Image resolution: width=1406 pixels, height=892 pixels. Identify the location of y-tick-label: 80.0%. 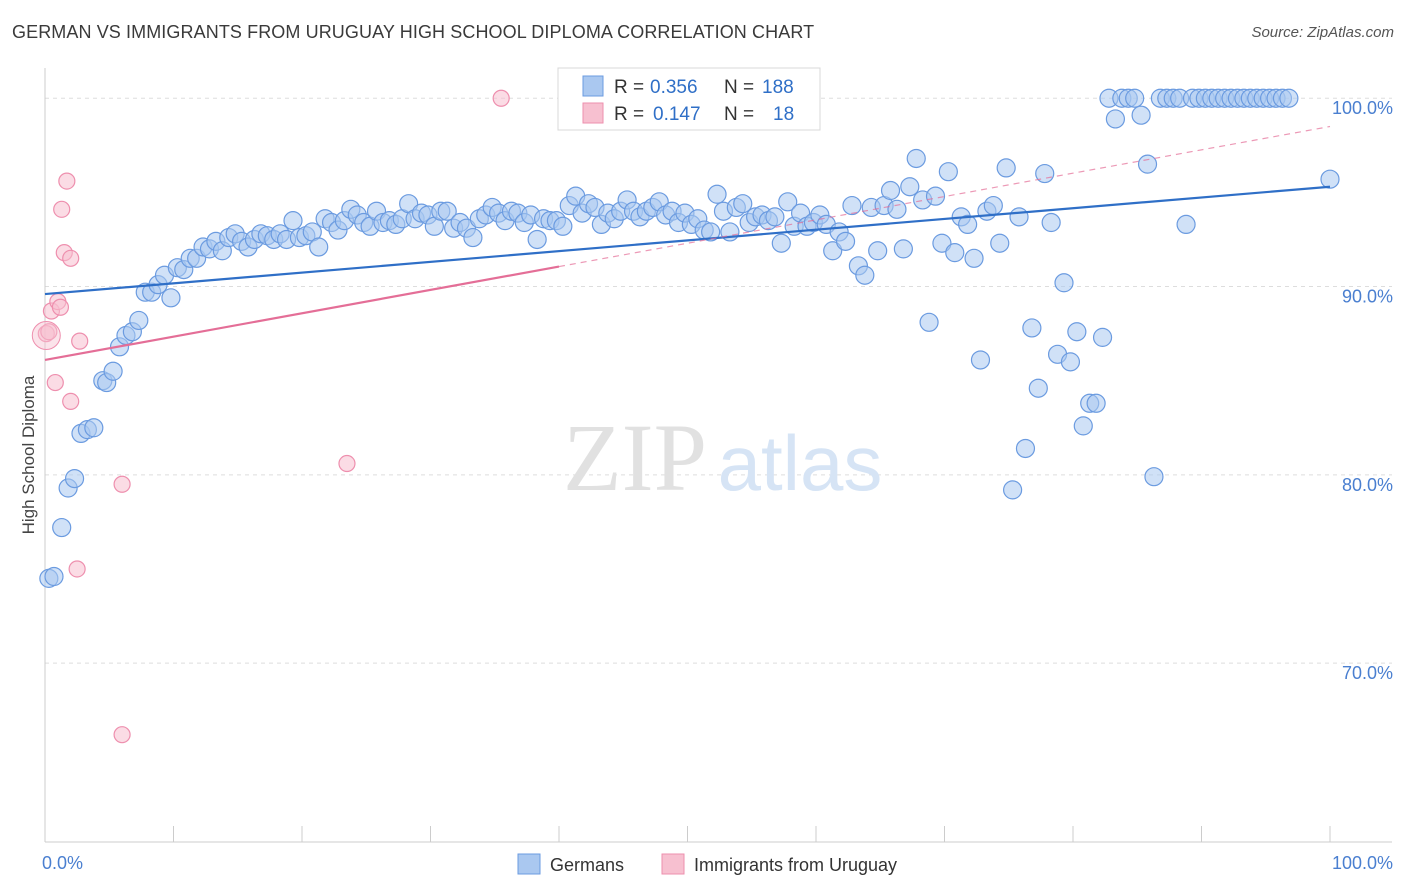
(1367, 485).